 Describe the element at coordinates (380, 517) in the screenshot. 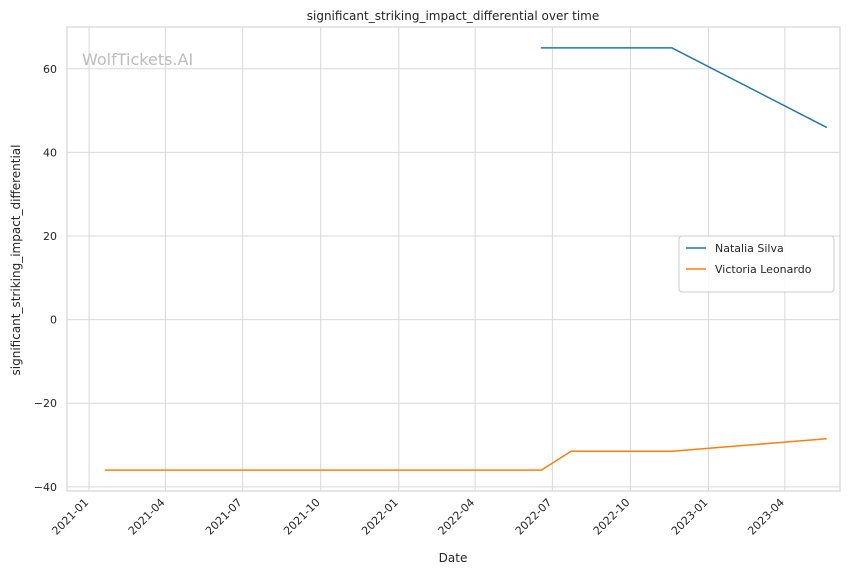

I see `x-tick-label: 2022-01` at that location.